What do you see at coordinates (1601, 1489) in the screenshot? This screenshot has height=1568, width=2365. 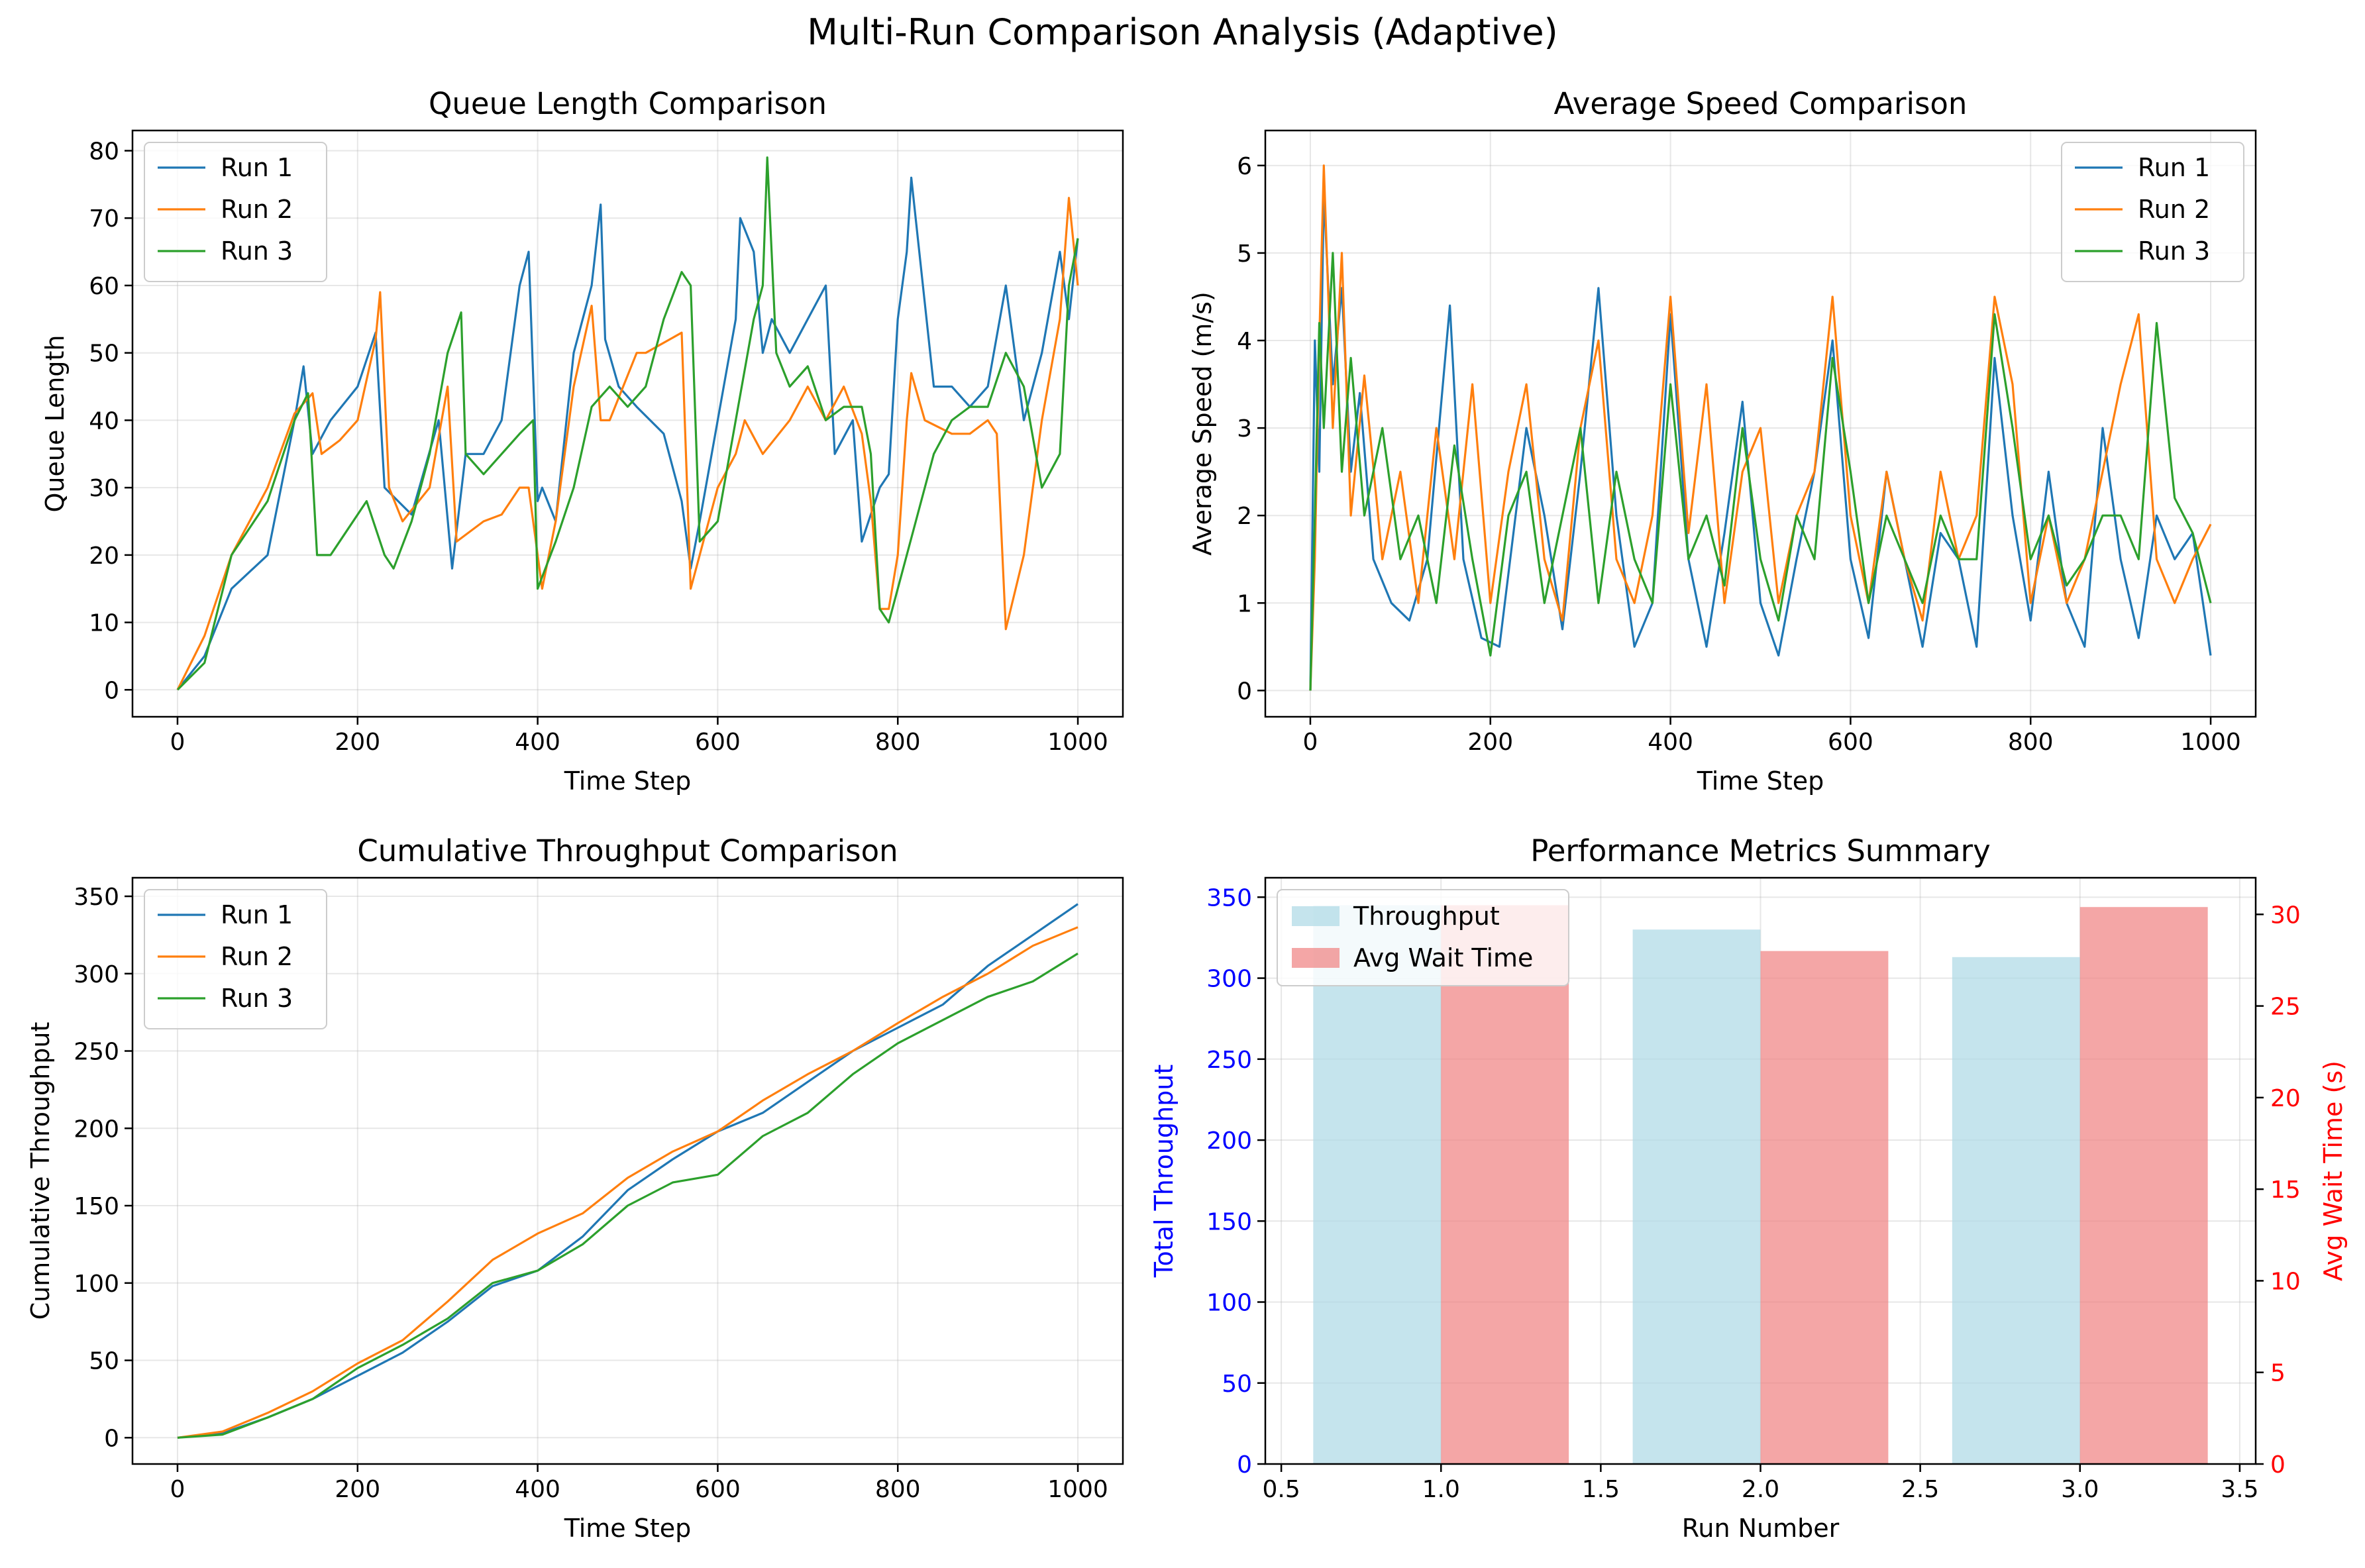 I see `x-tick-label: 1.5` at bounding box center [1601, 1489].